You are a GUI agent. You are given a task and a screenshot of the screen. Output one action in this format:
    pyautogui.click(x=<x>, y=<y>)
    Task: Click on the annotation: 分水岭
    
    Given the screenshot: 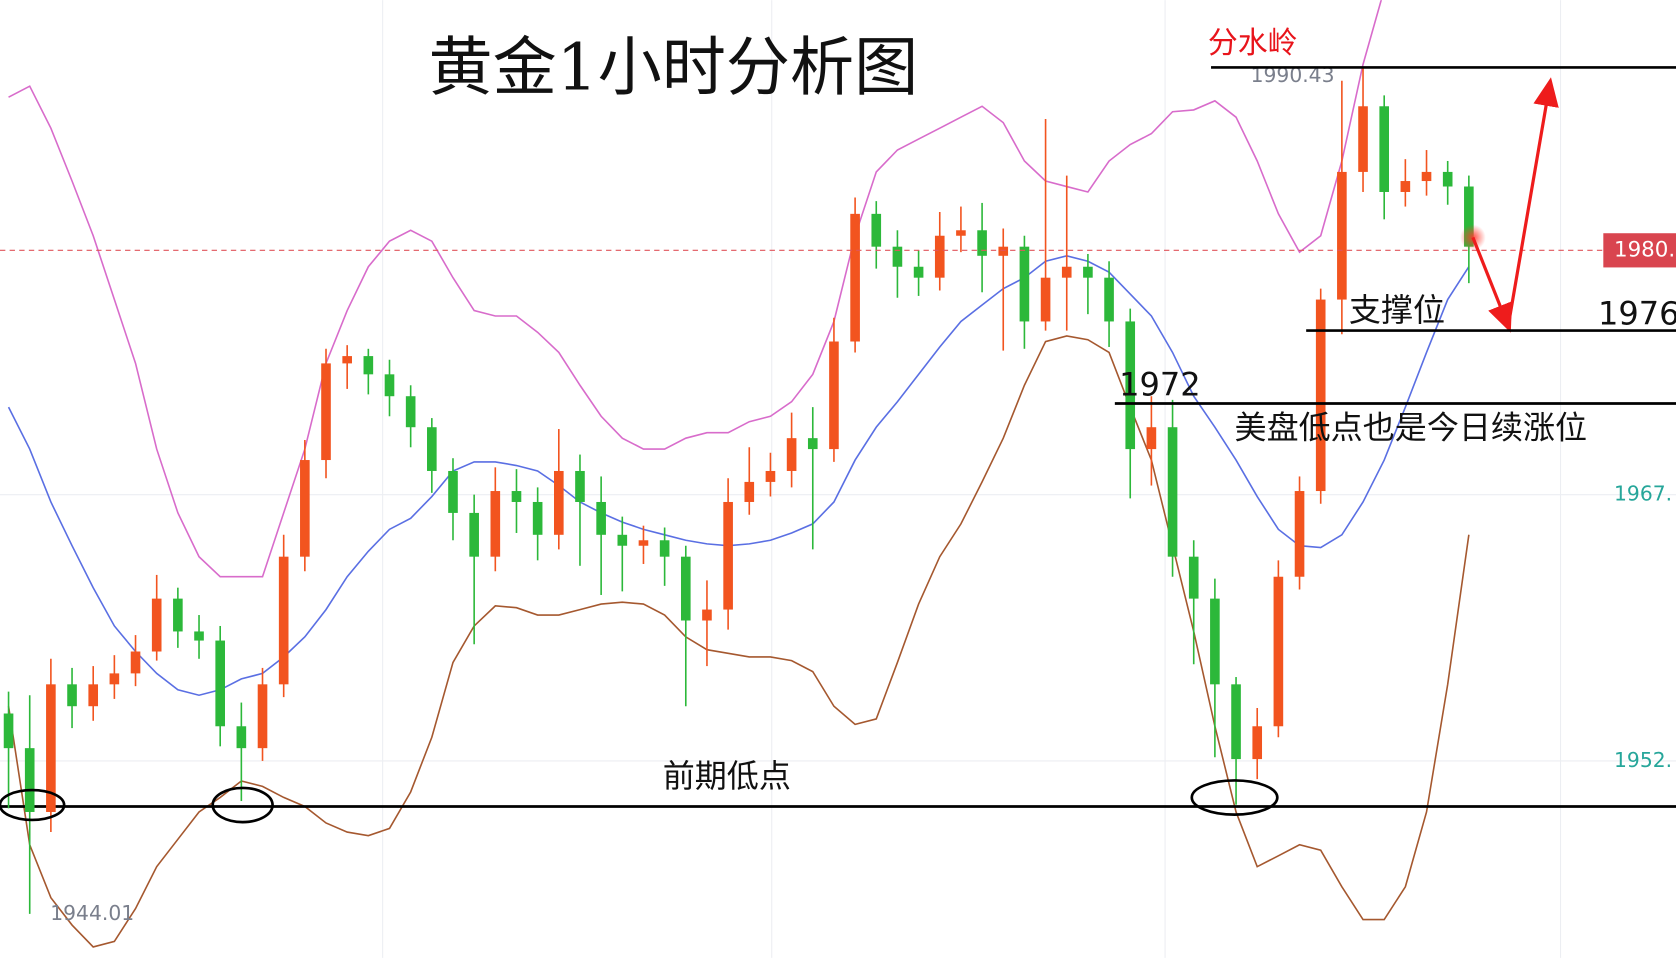 What is the action you would take?
    pyautogui.click(x=1253, y=43)
    